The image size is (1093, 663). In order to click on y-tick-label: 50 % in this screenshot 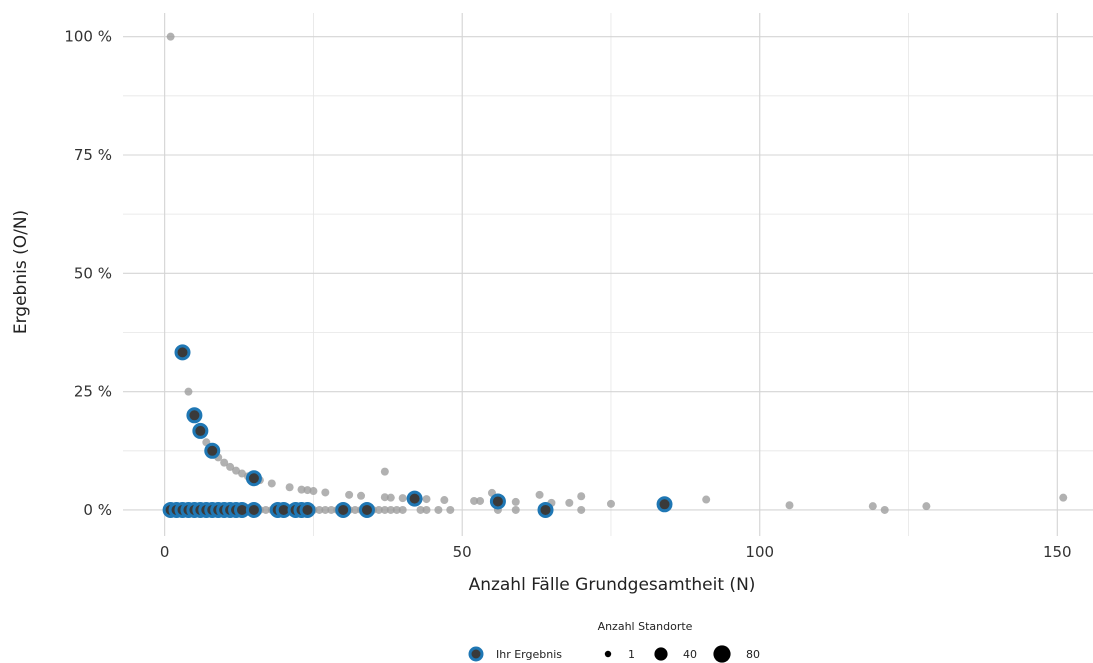, I will do `click(93, 273)`.